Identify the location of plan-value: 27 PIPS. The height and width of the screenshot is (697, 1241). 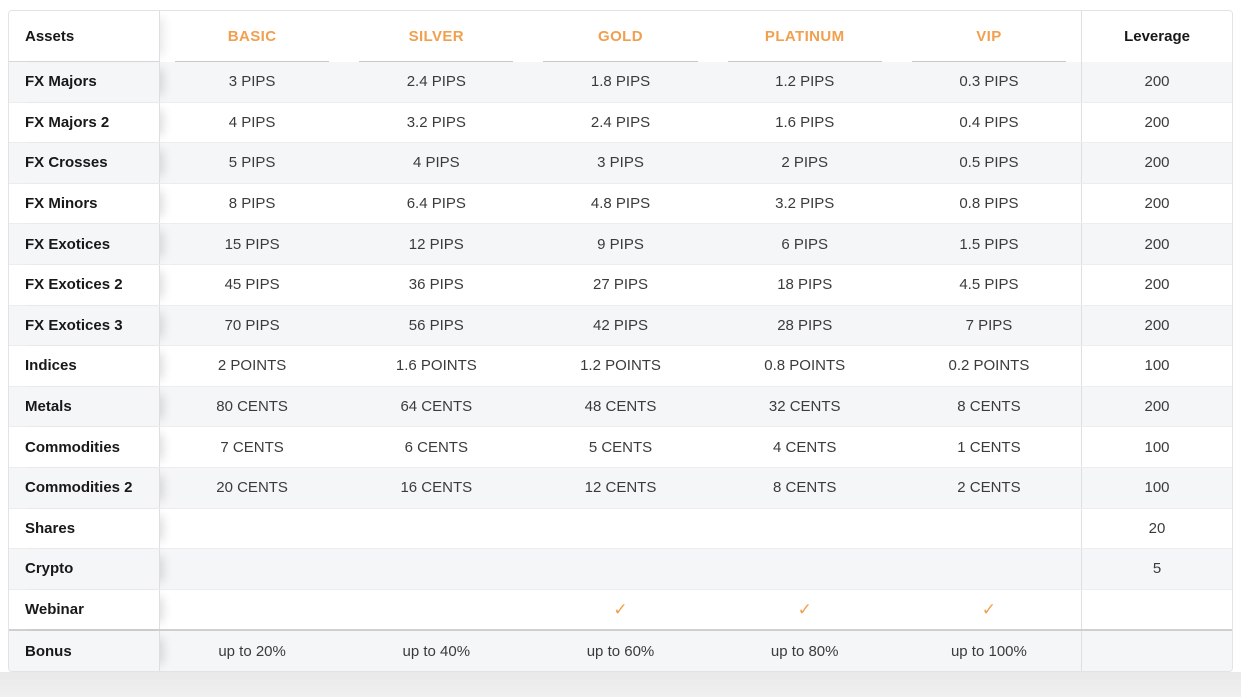
(620, 285).